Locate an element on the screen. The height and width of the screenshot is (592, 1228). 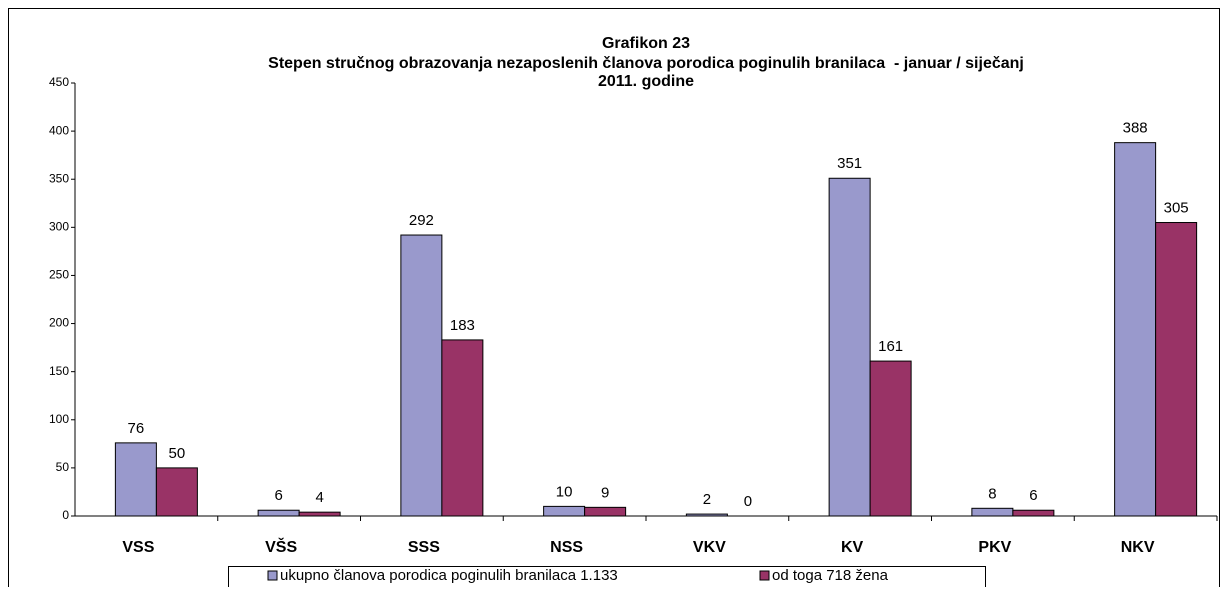
data-label: 0 is located at coordinates (748, 501).